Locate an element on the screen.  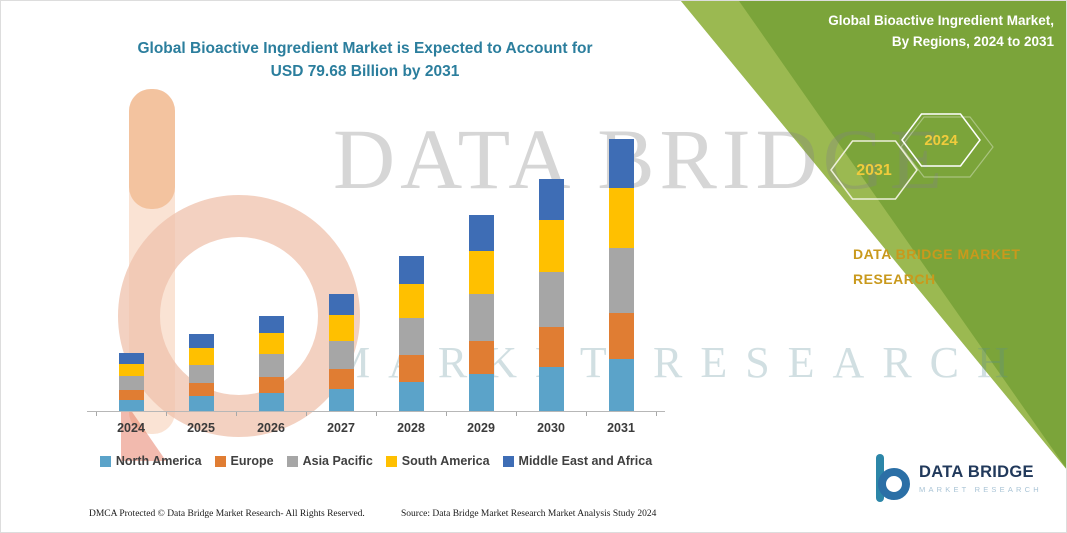
x-label-2030: 2030 is located at coordinates (551, 428).